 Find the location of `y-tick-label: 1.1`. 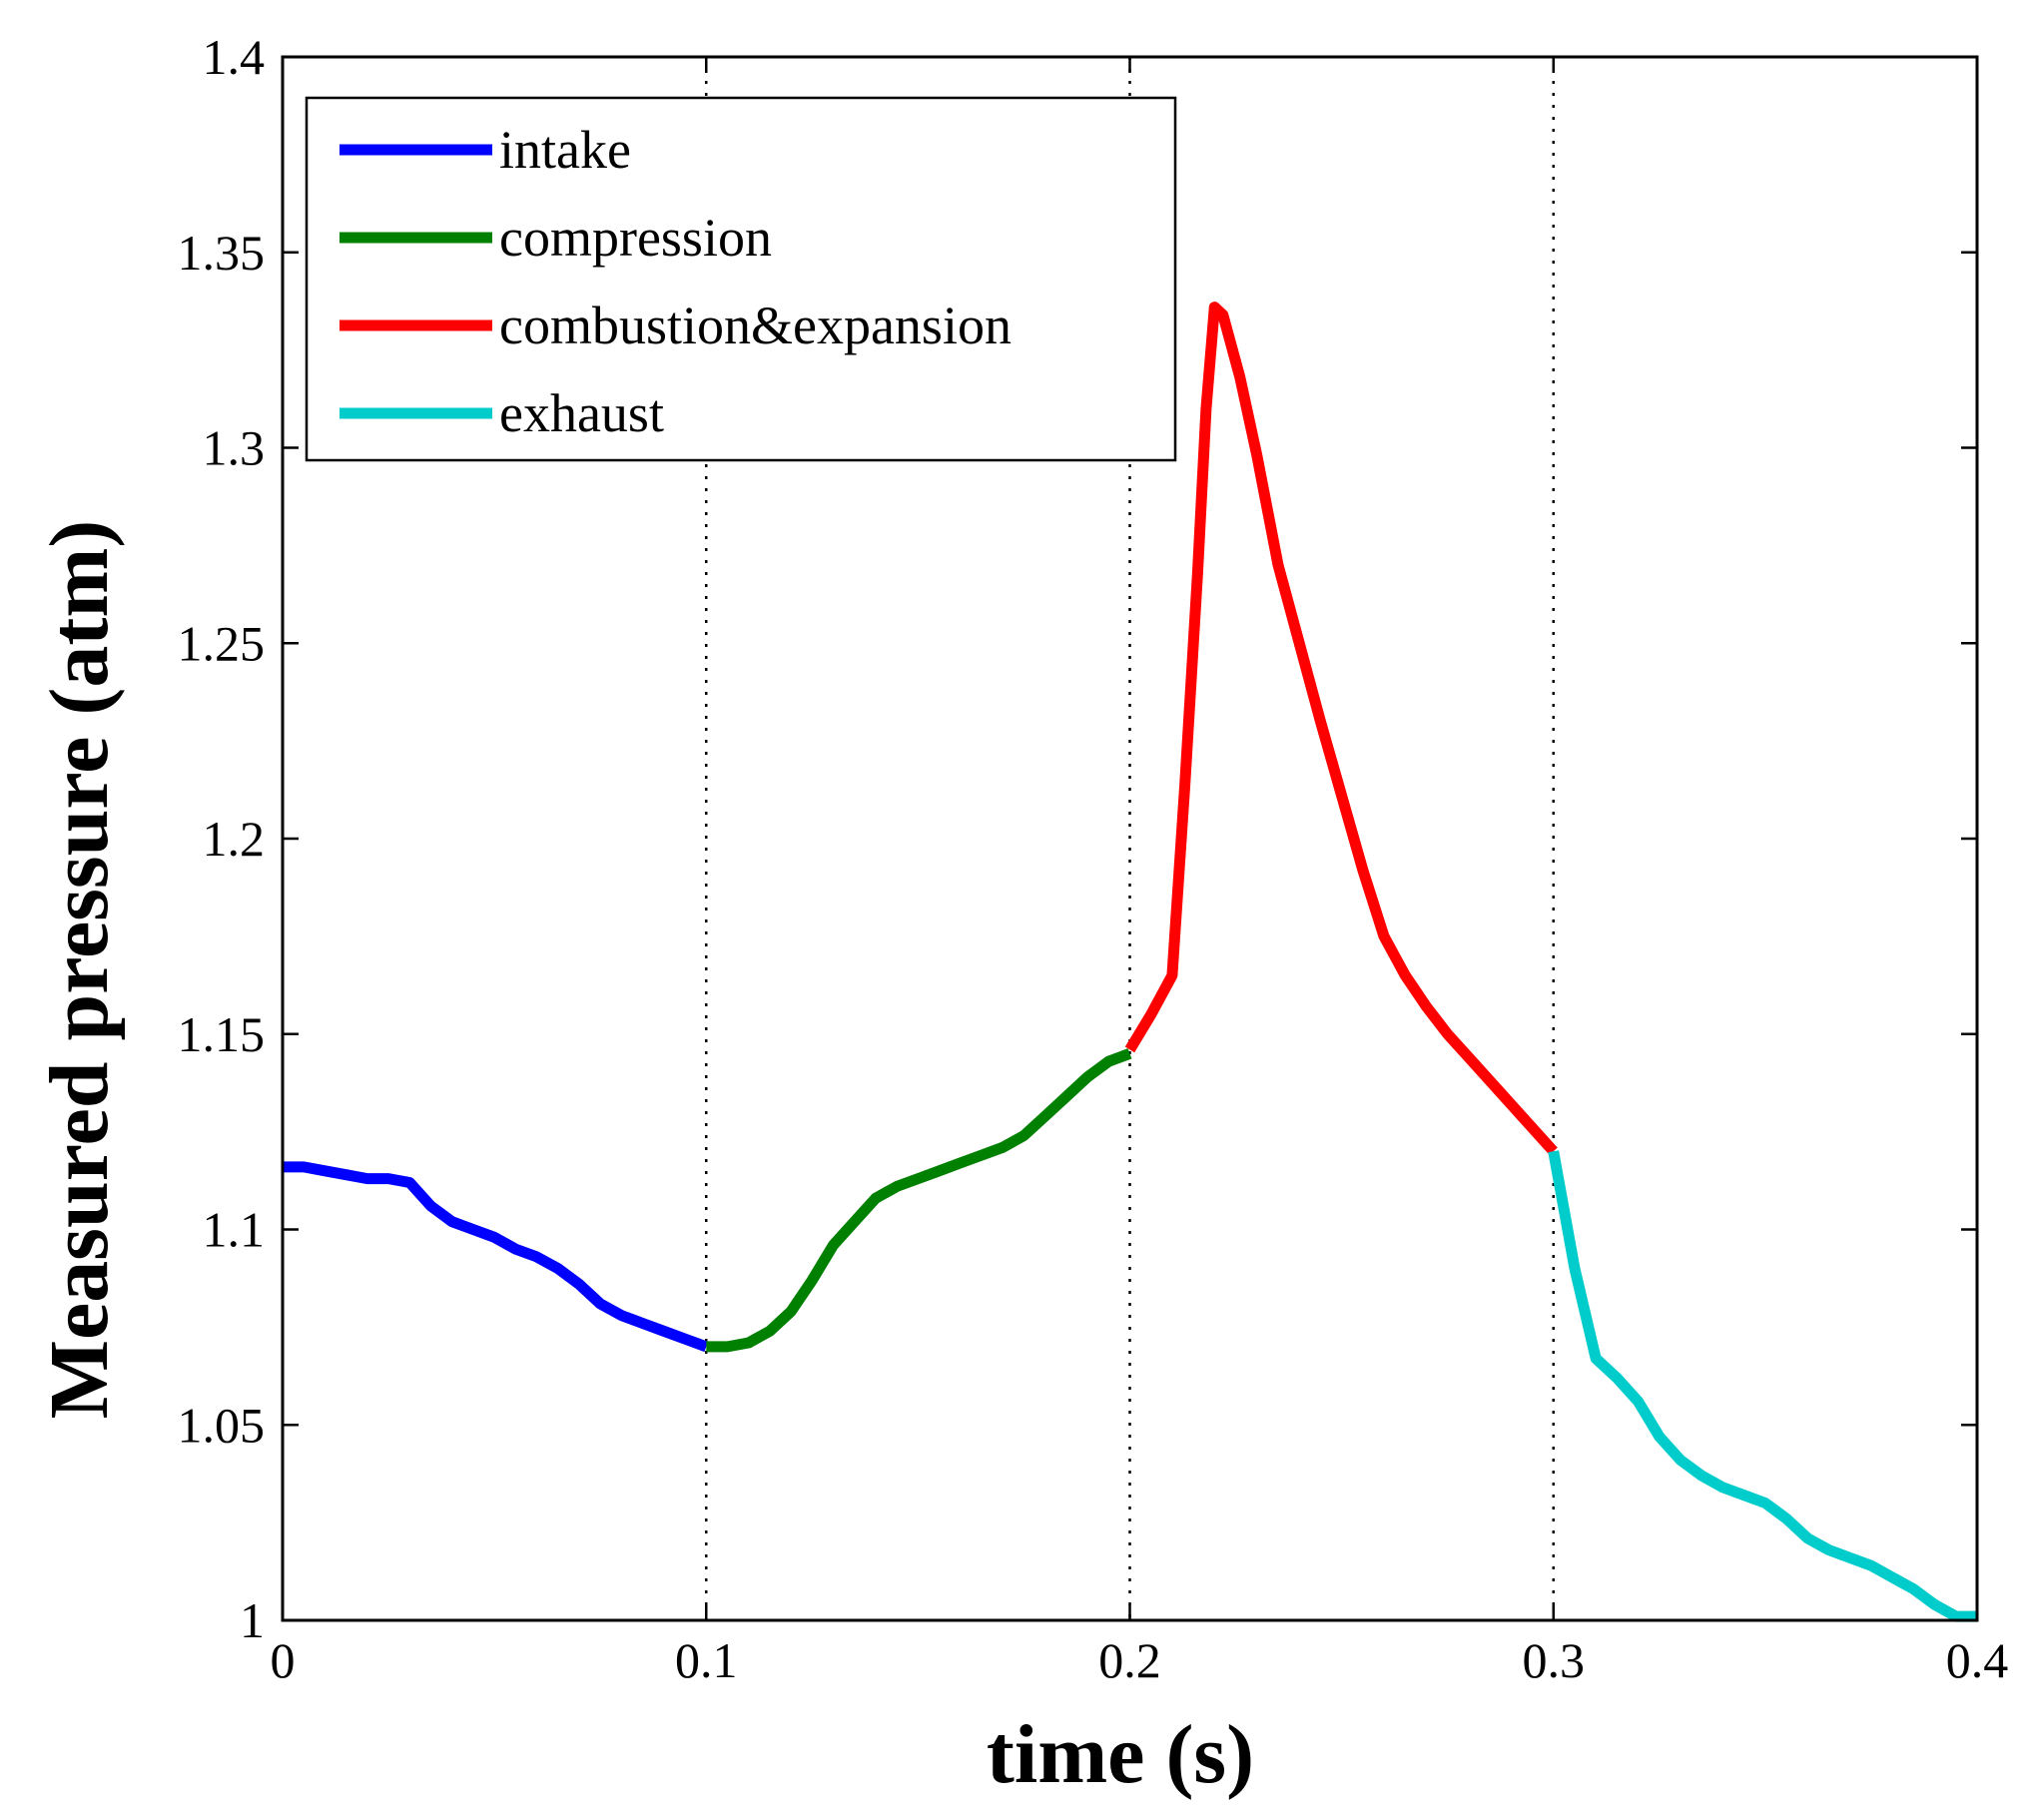

y-tick-label: 1.1 is located at coordinates (234, 1230).